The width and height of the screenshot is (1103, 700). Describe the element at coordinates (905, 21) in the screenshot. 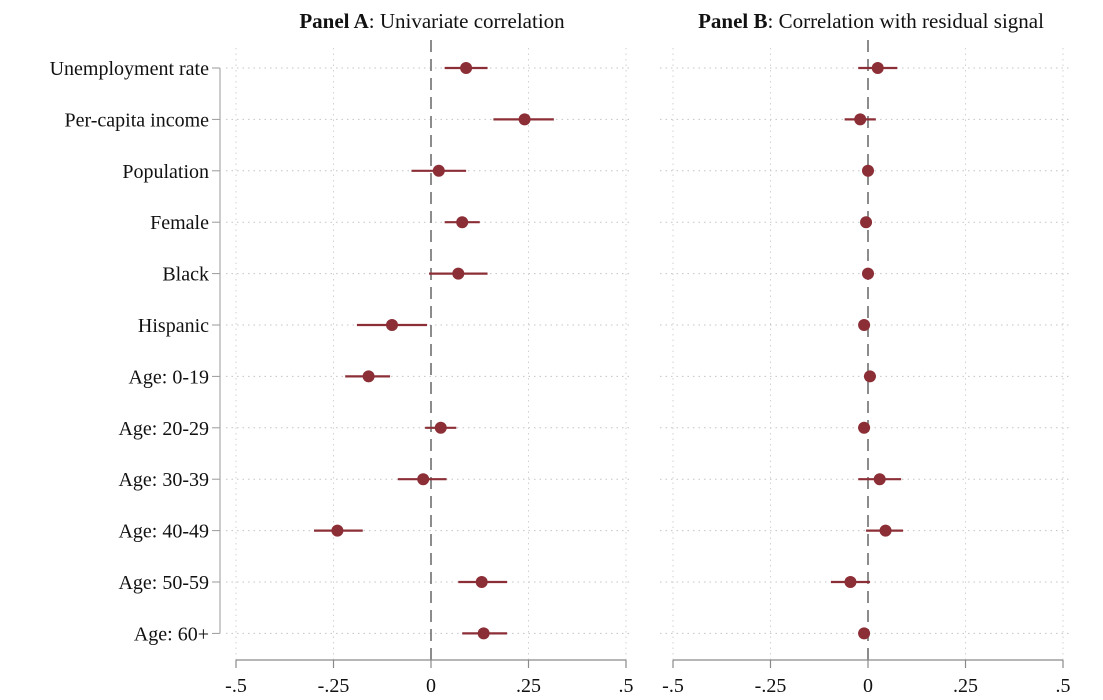

I see `panel-title-rest: : Correlation with residual signal` at that location.